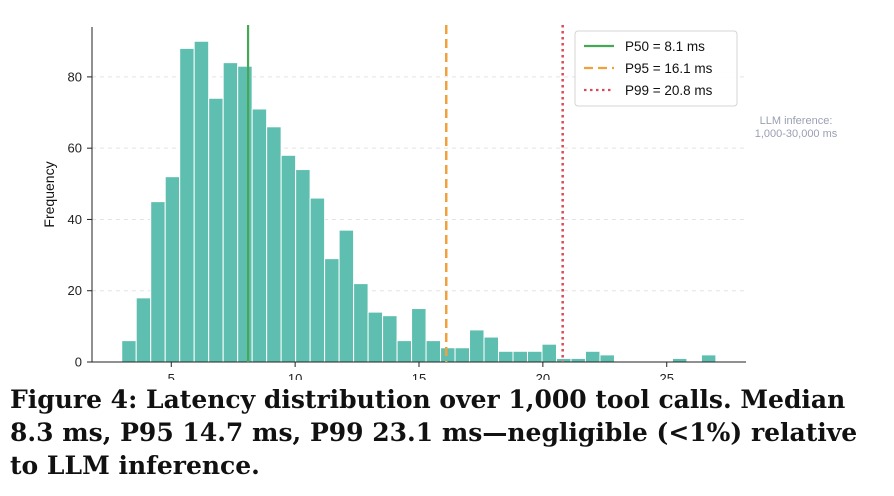  Describe the element at coordinates (669, 90) in the screenshot. I see `legend-label: P99 = 20.8 ms` at that location.